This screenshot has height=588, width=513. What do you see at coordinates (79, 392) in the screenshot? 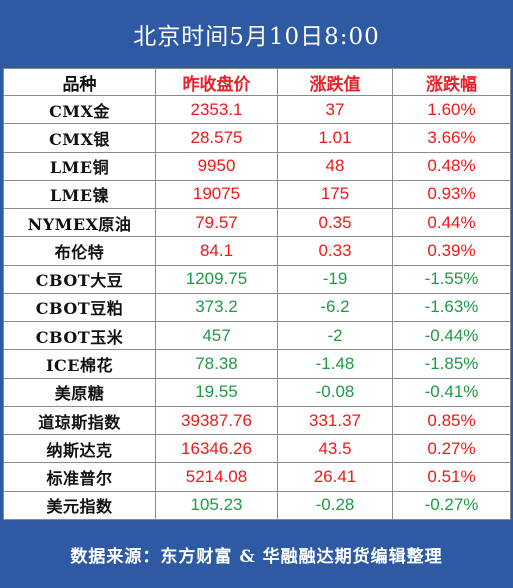
I see `instrument-name: 美原糖` at bounding box center [79, 392].